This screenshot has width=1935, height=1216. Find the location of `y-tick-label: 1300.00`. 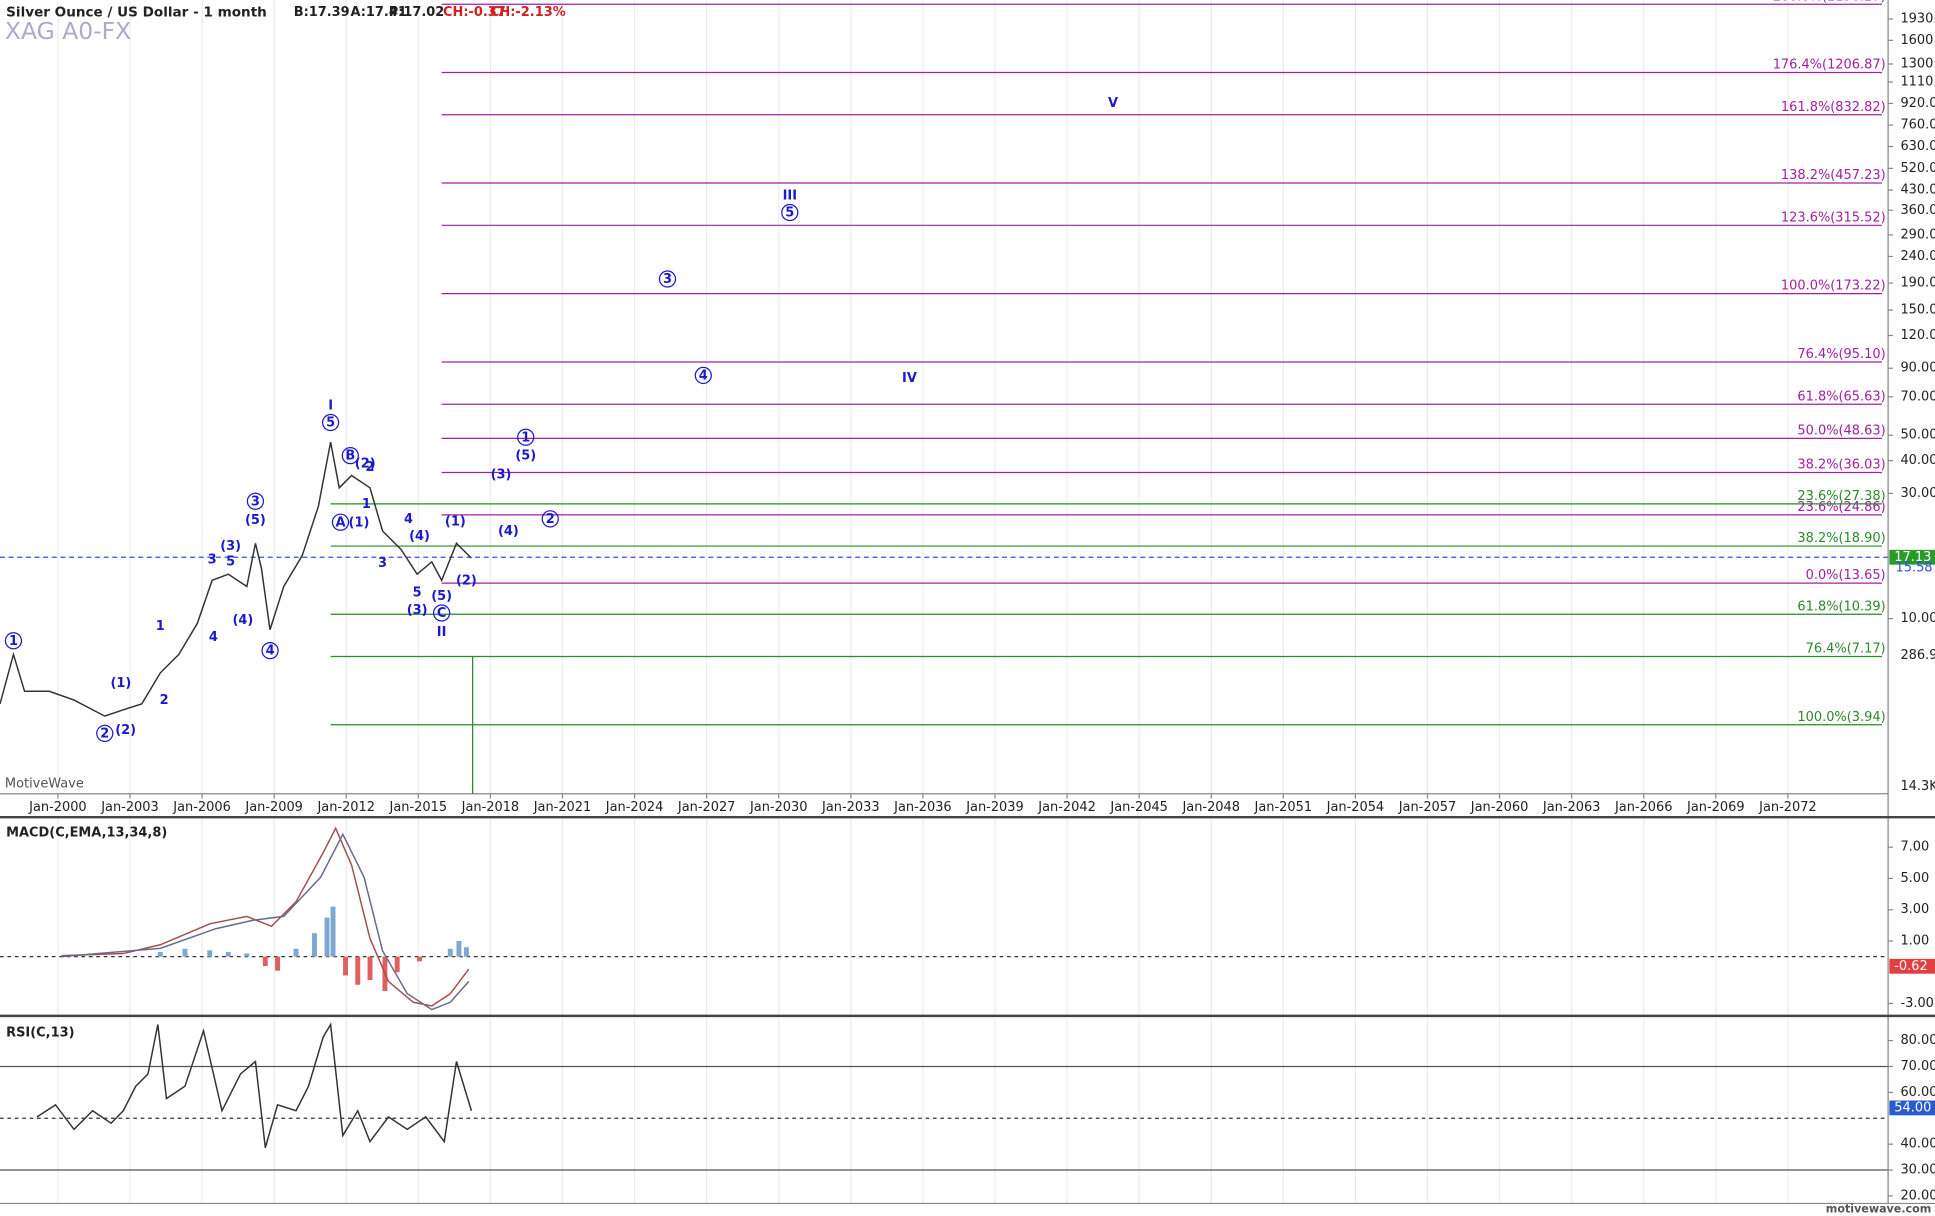

y-tick-label: 1300.00 is located at coordinates (1917, 63).